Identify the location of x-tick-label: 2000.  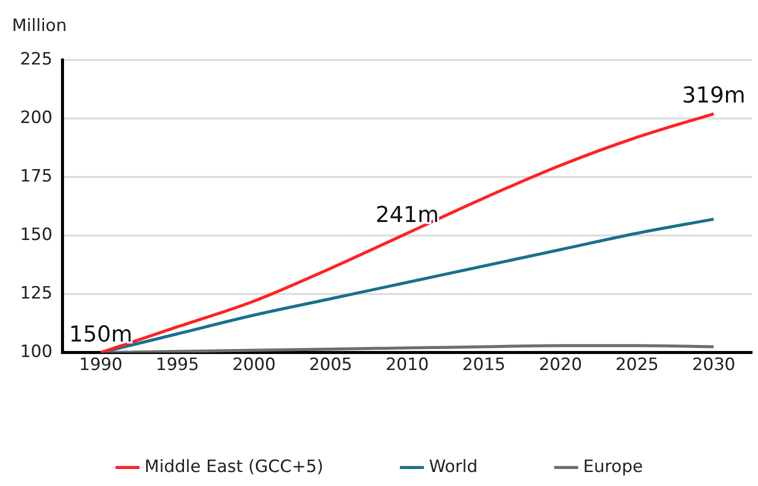
(254, 365).